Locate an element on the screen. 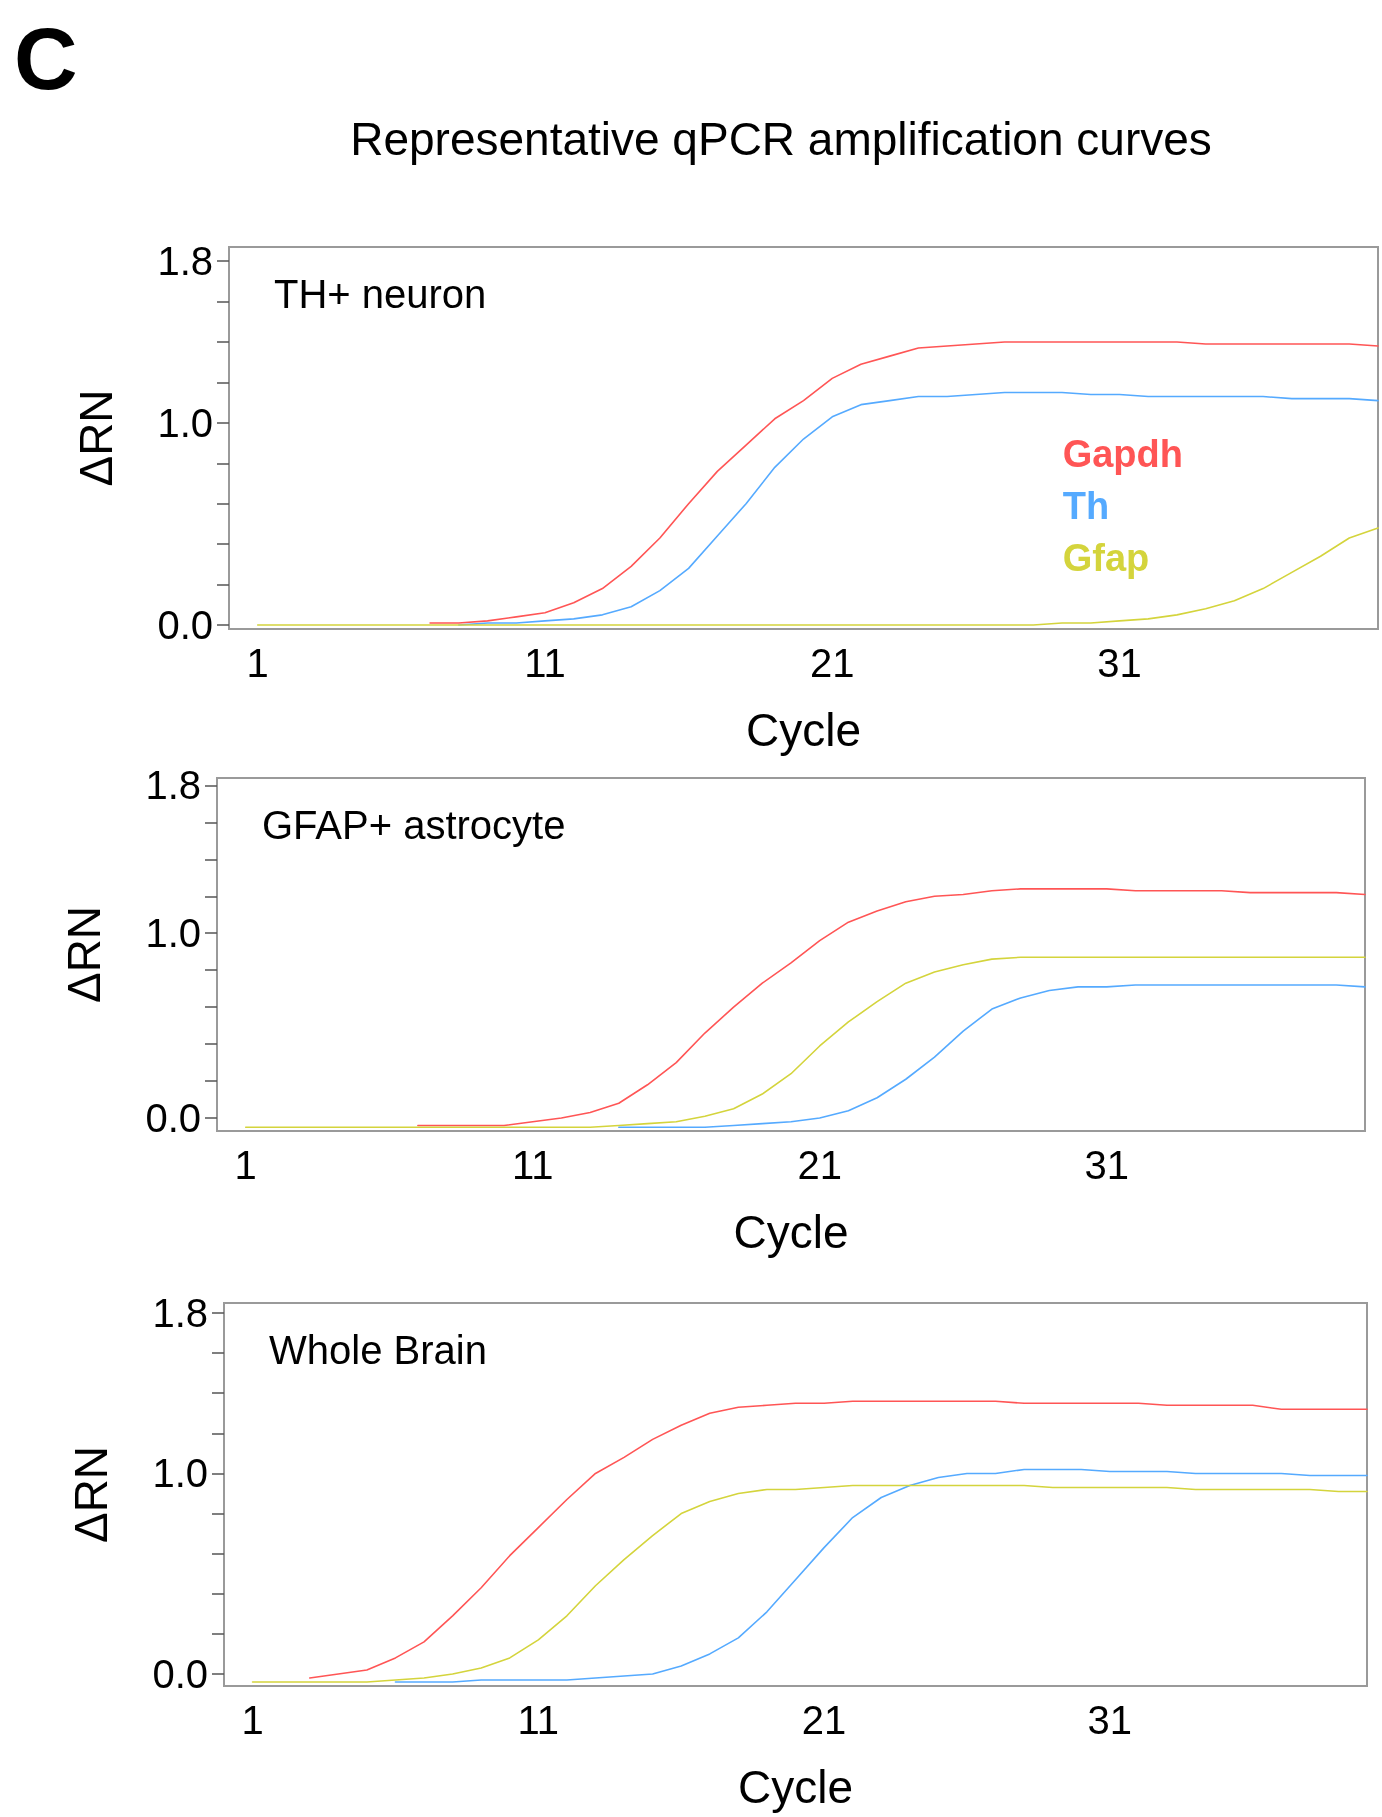 This screenshot has width=1382, height=1817. text: C is located at coordinates (46, 59).